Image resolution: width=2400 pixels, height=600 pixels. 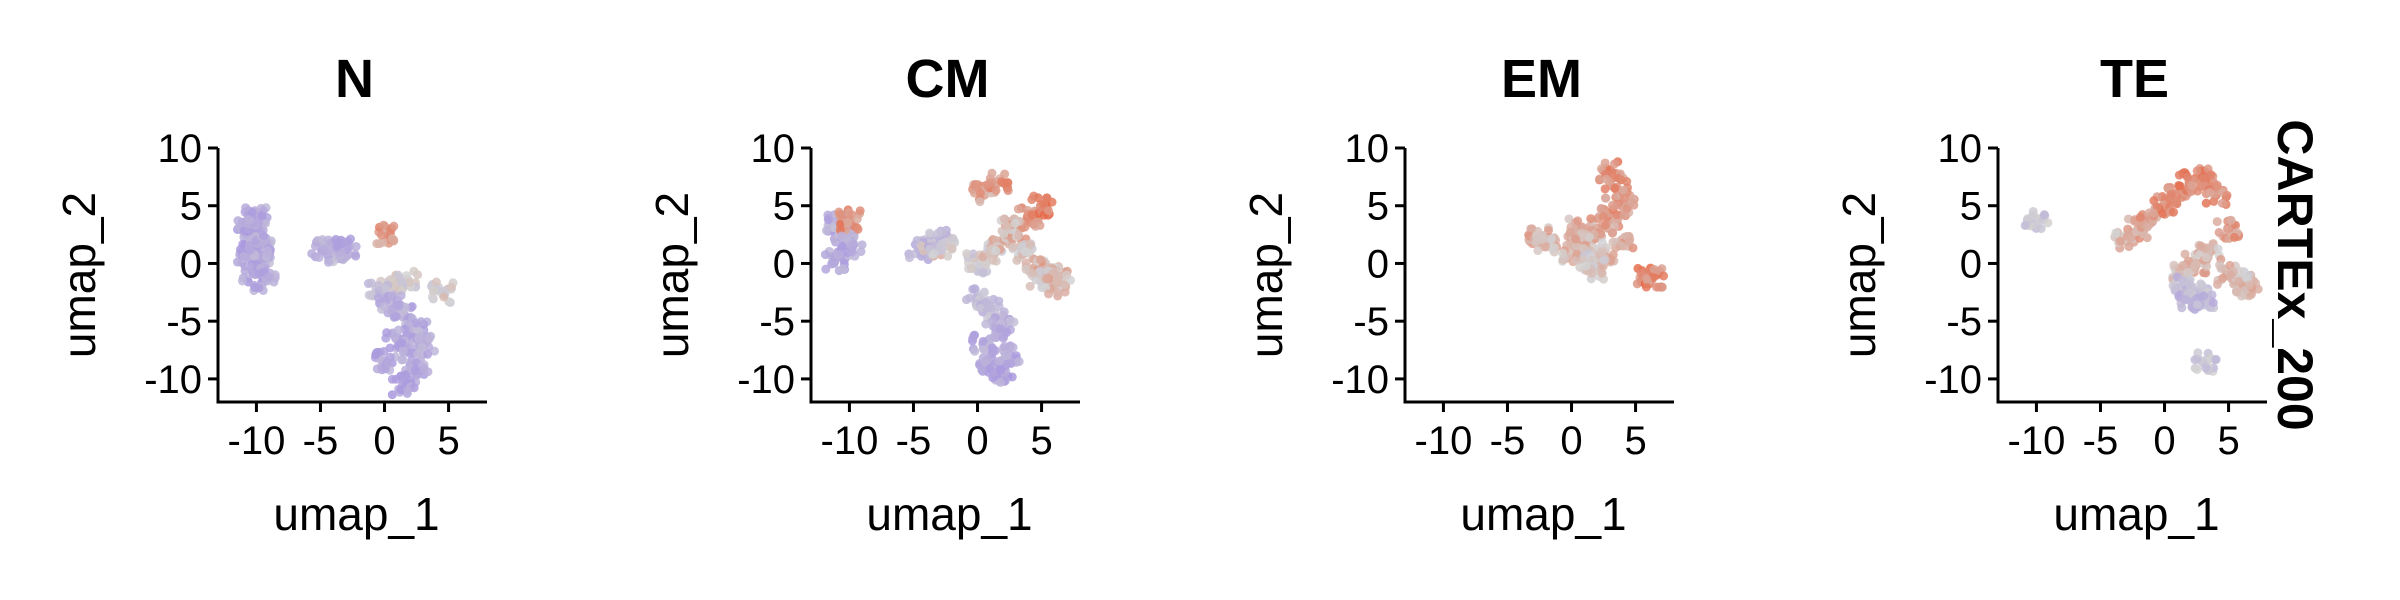 I want to click on x-tick-label: 0, so click(x=977, y=441).